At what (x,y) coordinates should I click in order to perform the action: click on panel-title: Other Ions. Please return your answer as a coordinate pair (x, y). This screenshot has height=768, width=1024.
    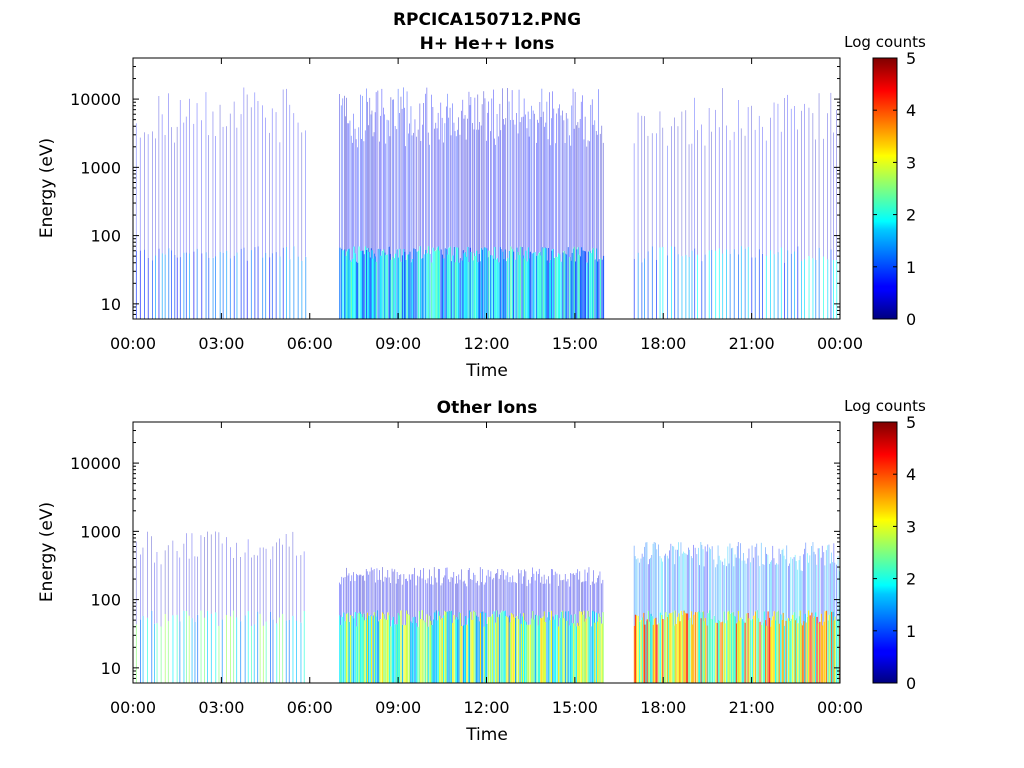
    Looking at the image, I should click on (487, 408).